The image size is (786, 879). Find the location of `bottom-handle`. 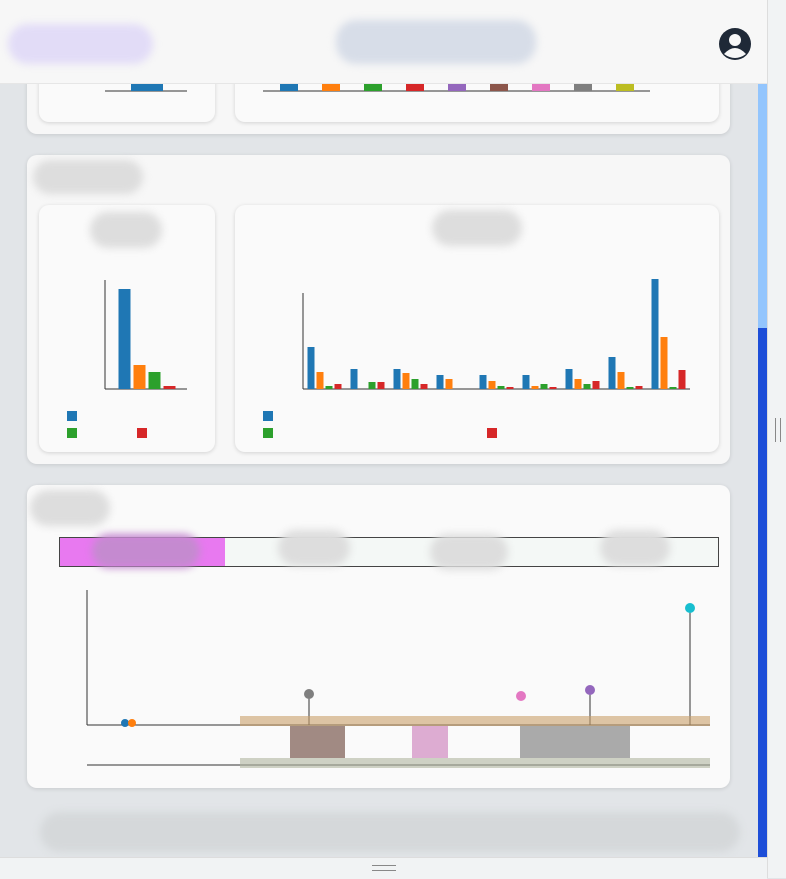

bottom-handle is located at coordinates (383, 868).